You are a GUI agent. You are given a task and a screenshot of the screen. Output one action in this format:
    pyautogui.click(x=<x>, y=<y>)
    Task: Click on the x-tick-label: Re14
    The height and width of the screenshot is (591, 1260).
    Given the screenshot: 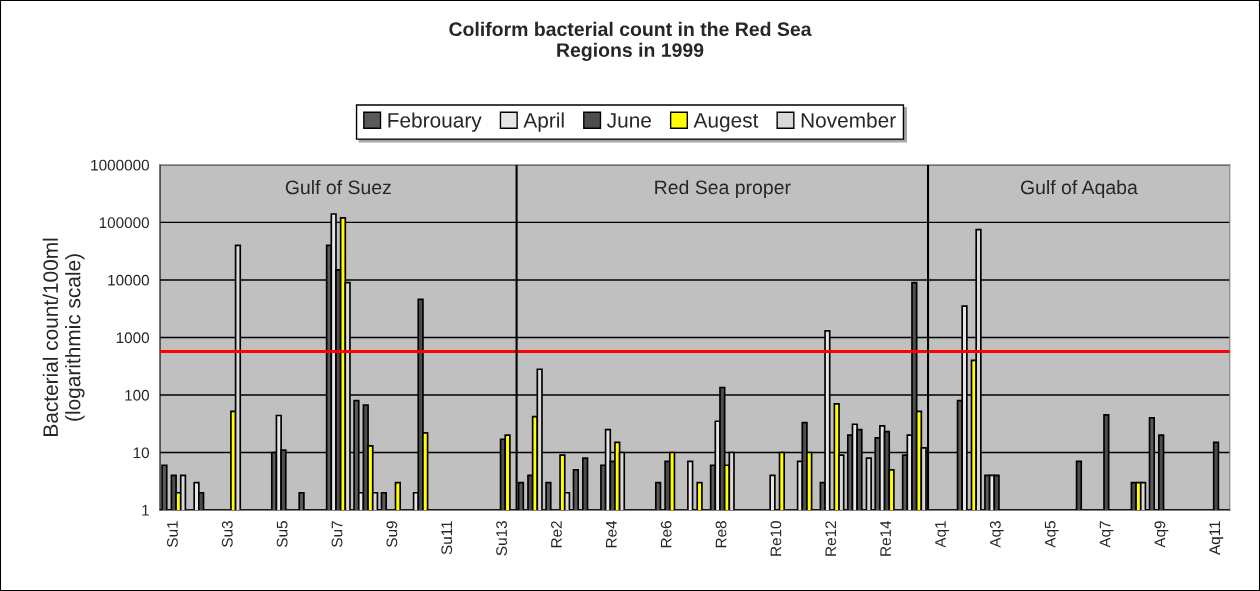 What is the action you would take?
    pyautogui.click(x=885, y=538)
    